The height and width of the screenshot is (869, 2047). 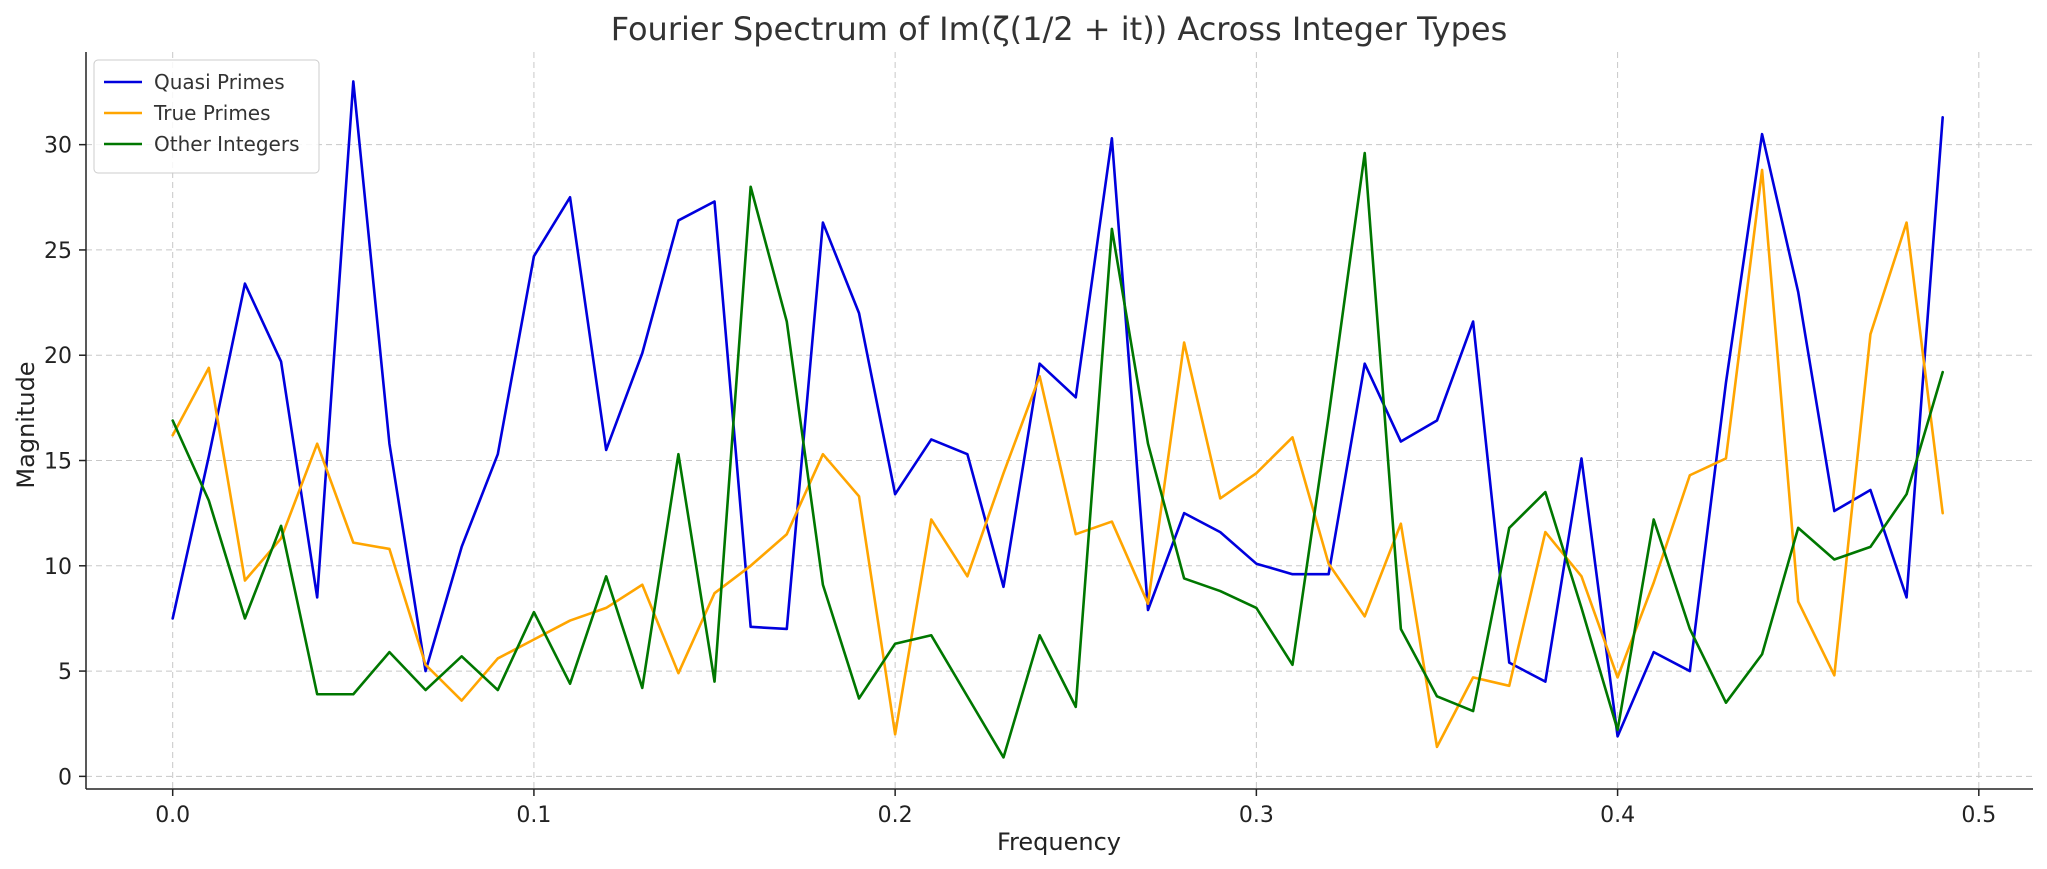 I want to click on x-tick-label: 0.1, so click(x=533, y=815).